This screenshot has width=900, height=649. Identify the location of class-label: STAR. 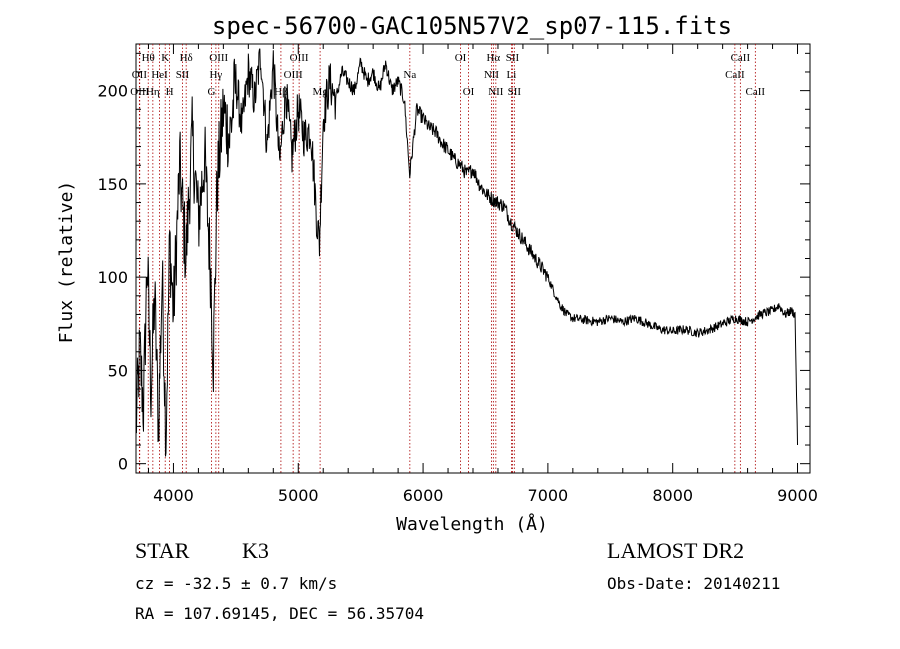
(162, 550).